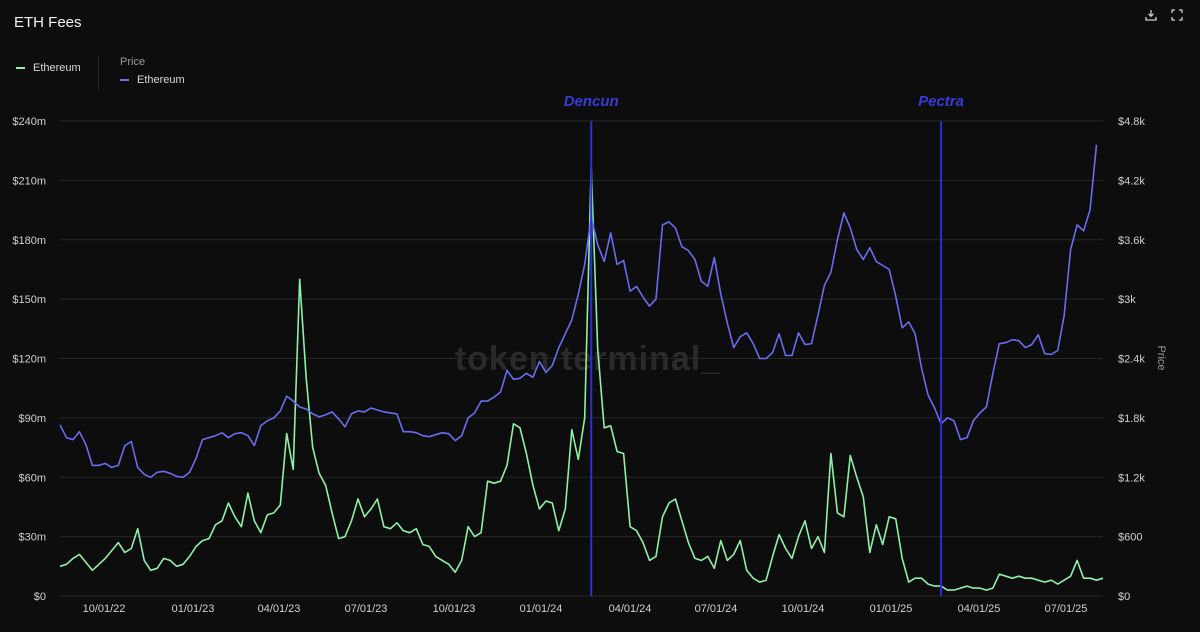 The width and height of the screenshot is (1200, 632). I want to click on y-right-tick-label: $3.6k, so click(1131, 241).